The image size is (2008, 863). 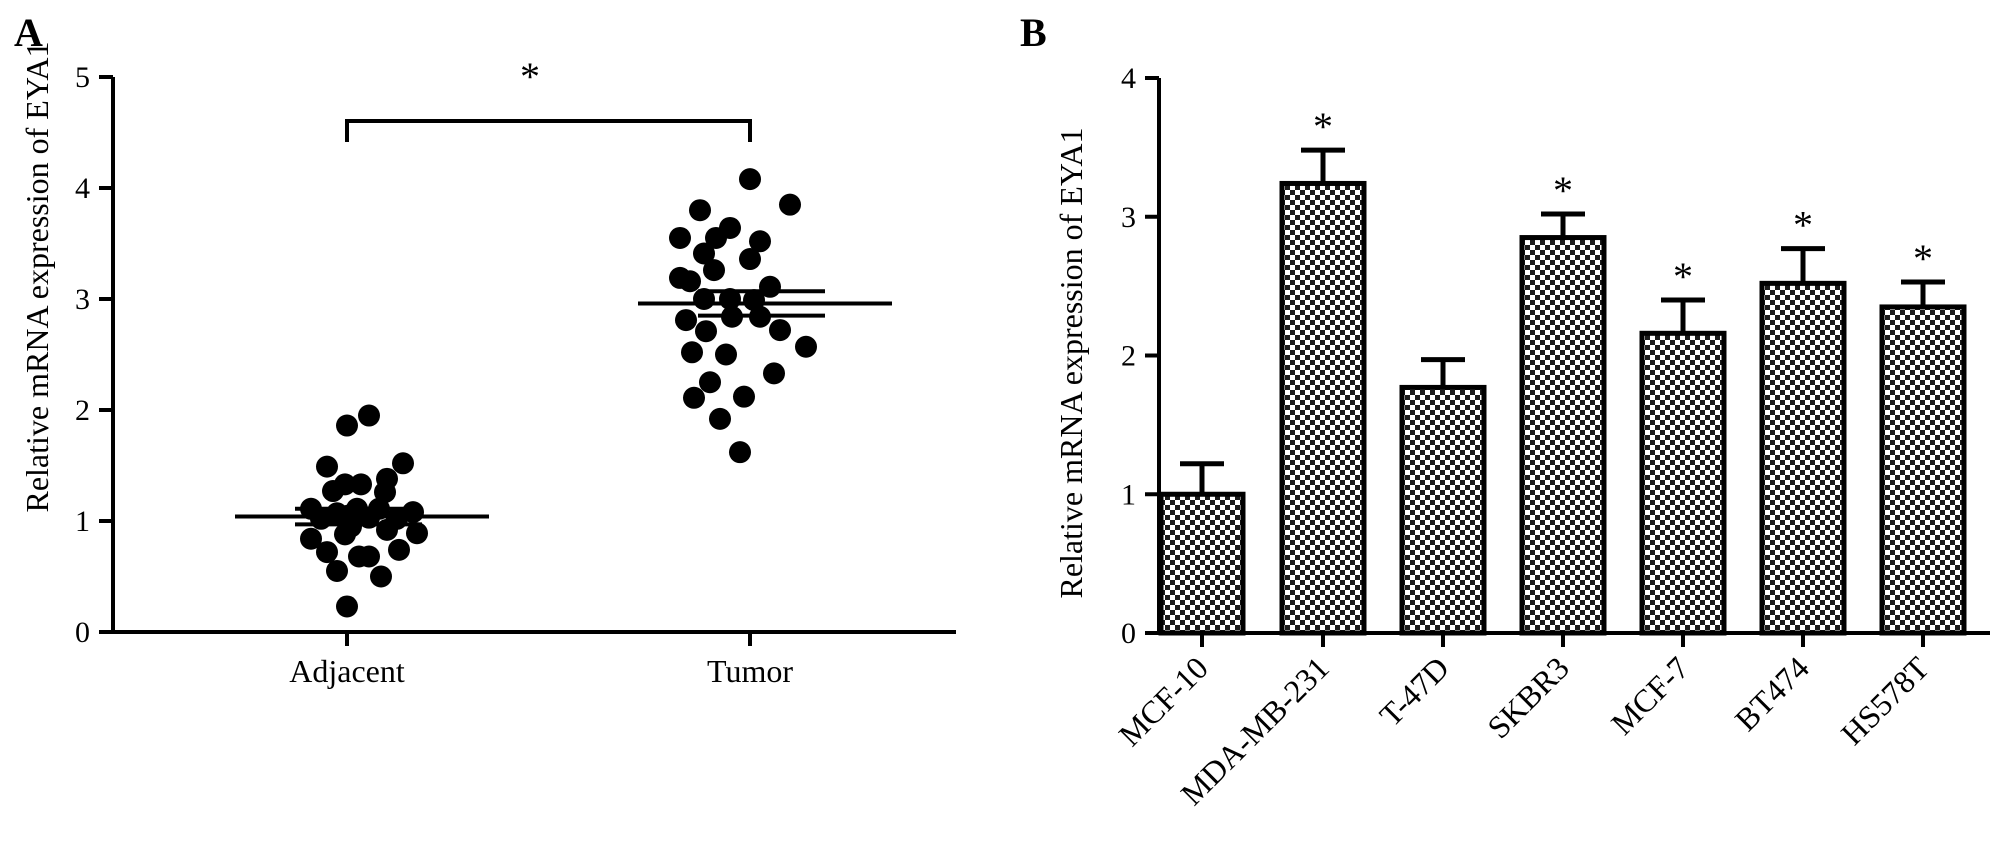 What do you see at coordinates (28, 32) in the screenshot?
I see `panel-a-letter: A` at bounding box center [28, 32].